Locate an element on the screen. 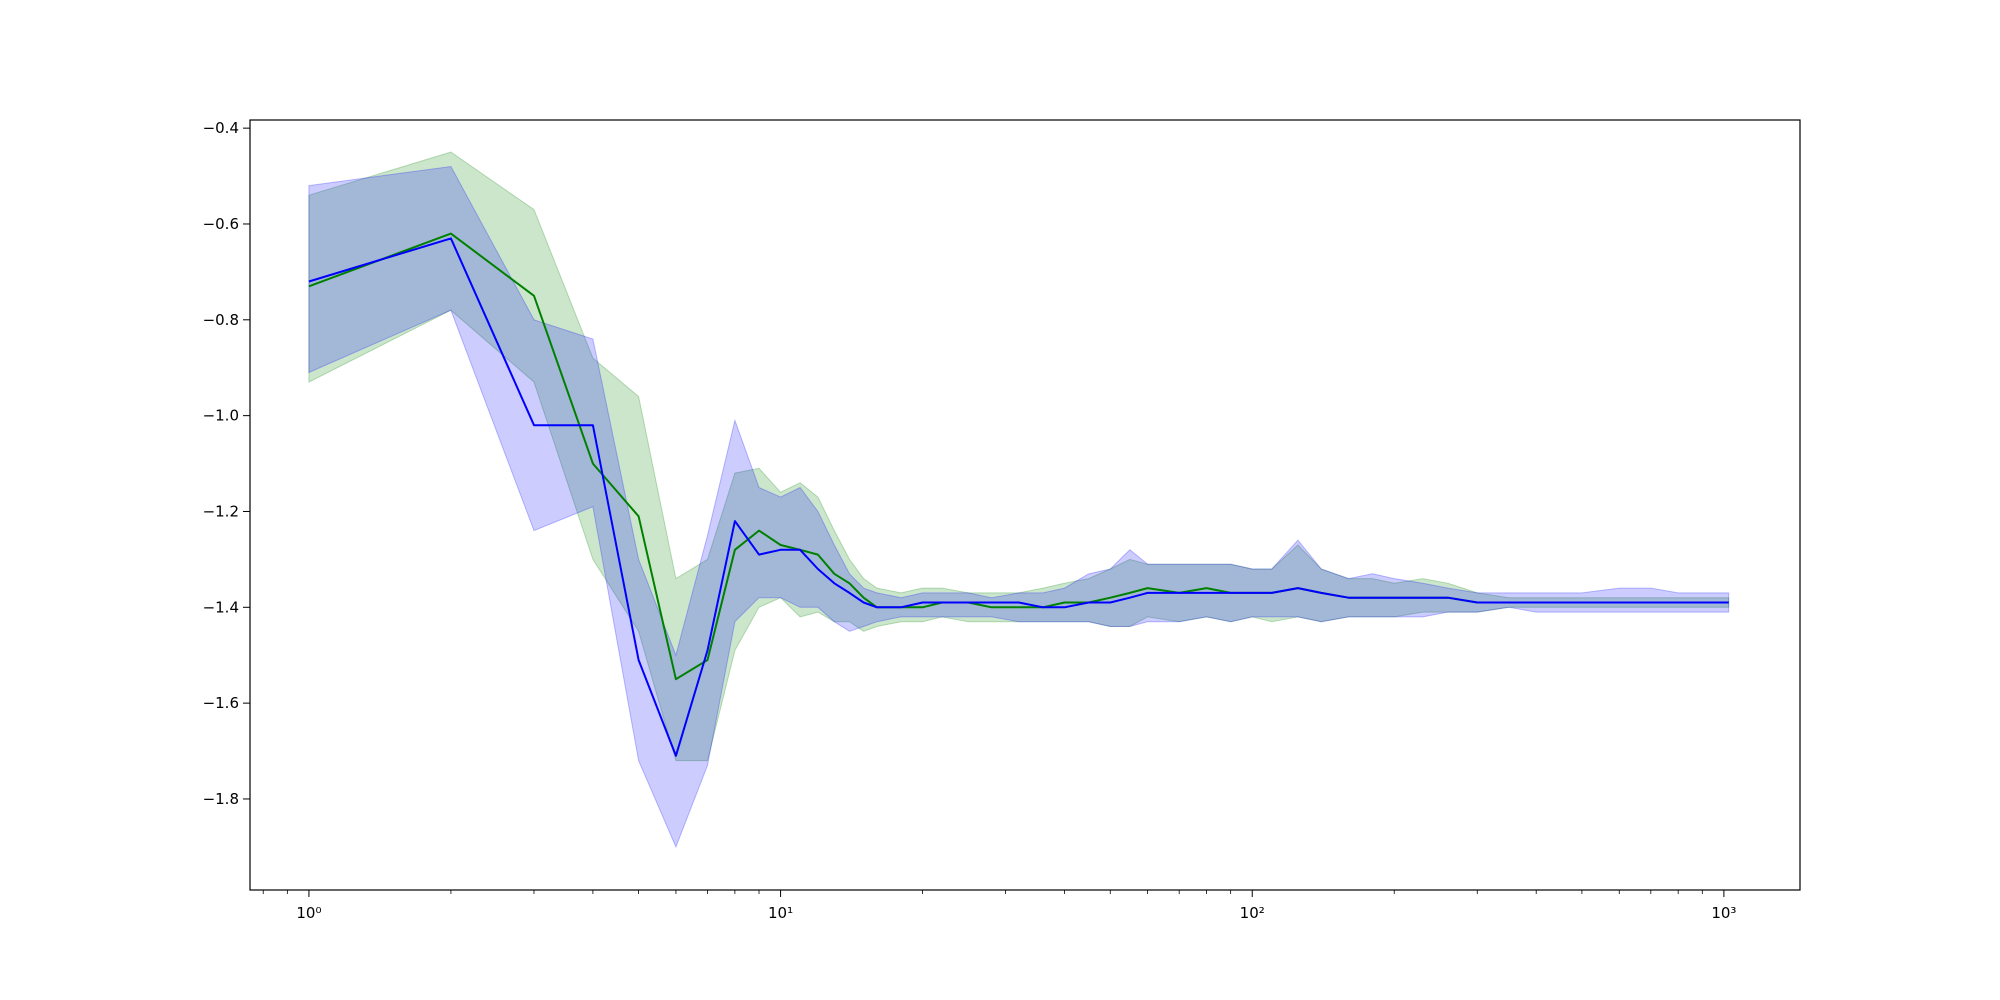  y-tick-label: −1.2 is located at coordinates (221, 511).